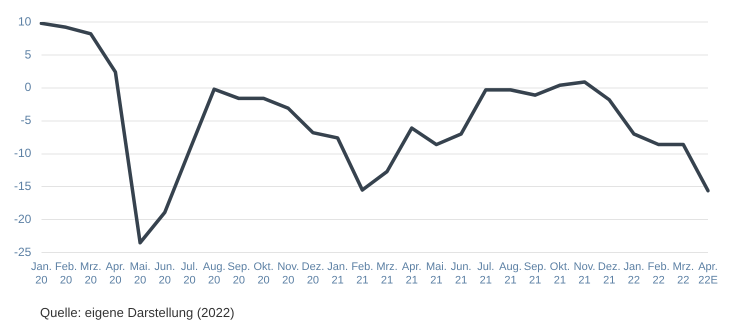  Describe the element at coordinates (708, 273) in the screenshot. I see `x-tick-label: Apr. 22E` at that location.